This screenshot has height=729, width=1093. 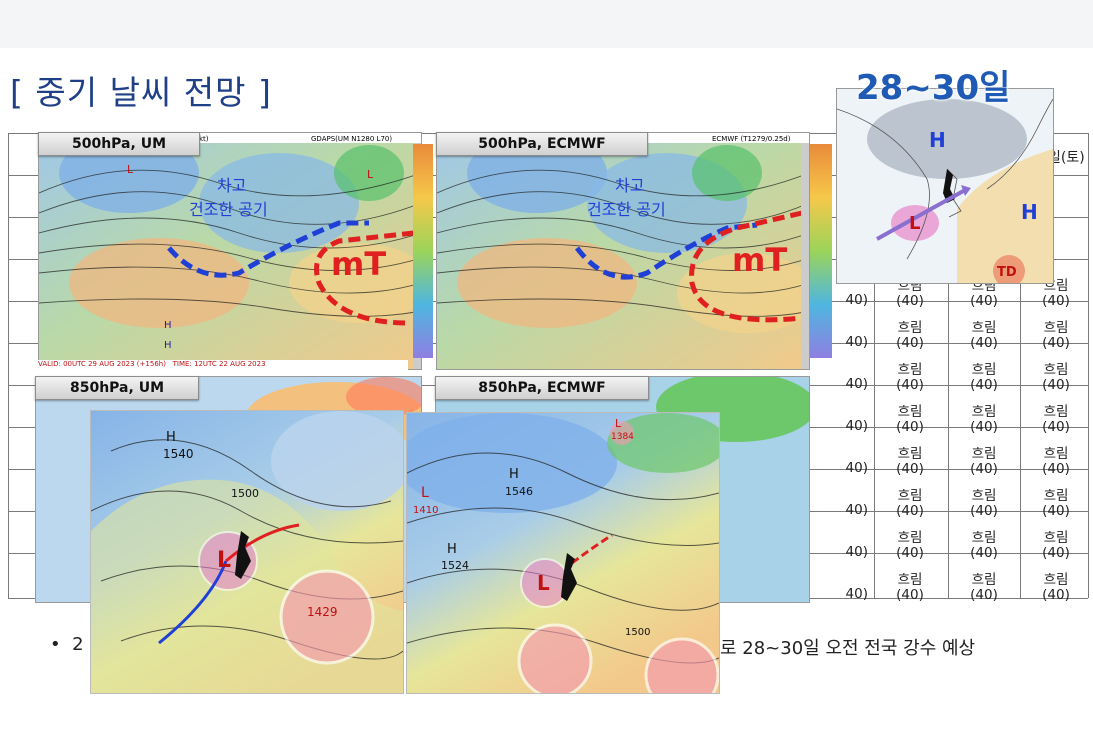 I want to click on slide-title: [ 중기 날씨 전망 ], so click(x=141, y=92).